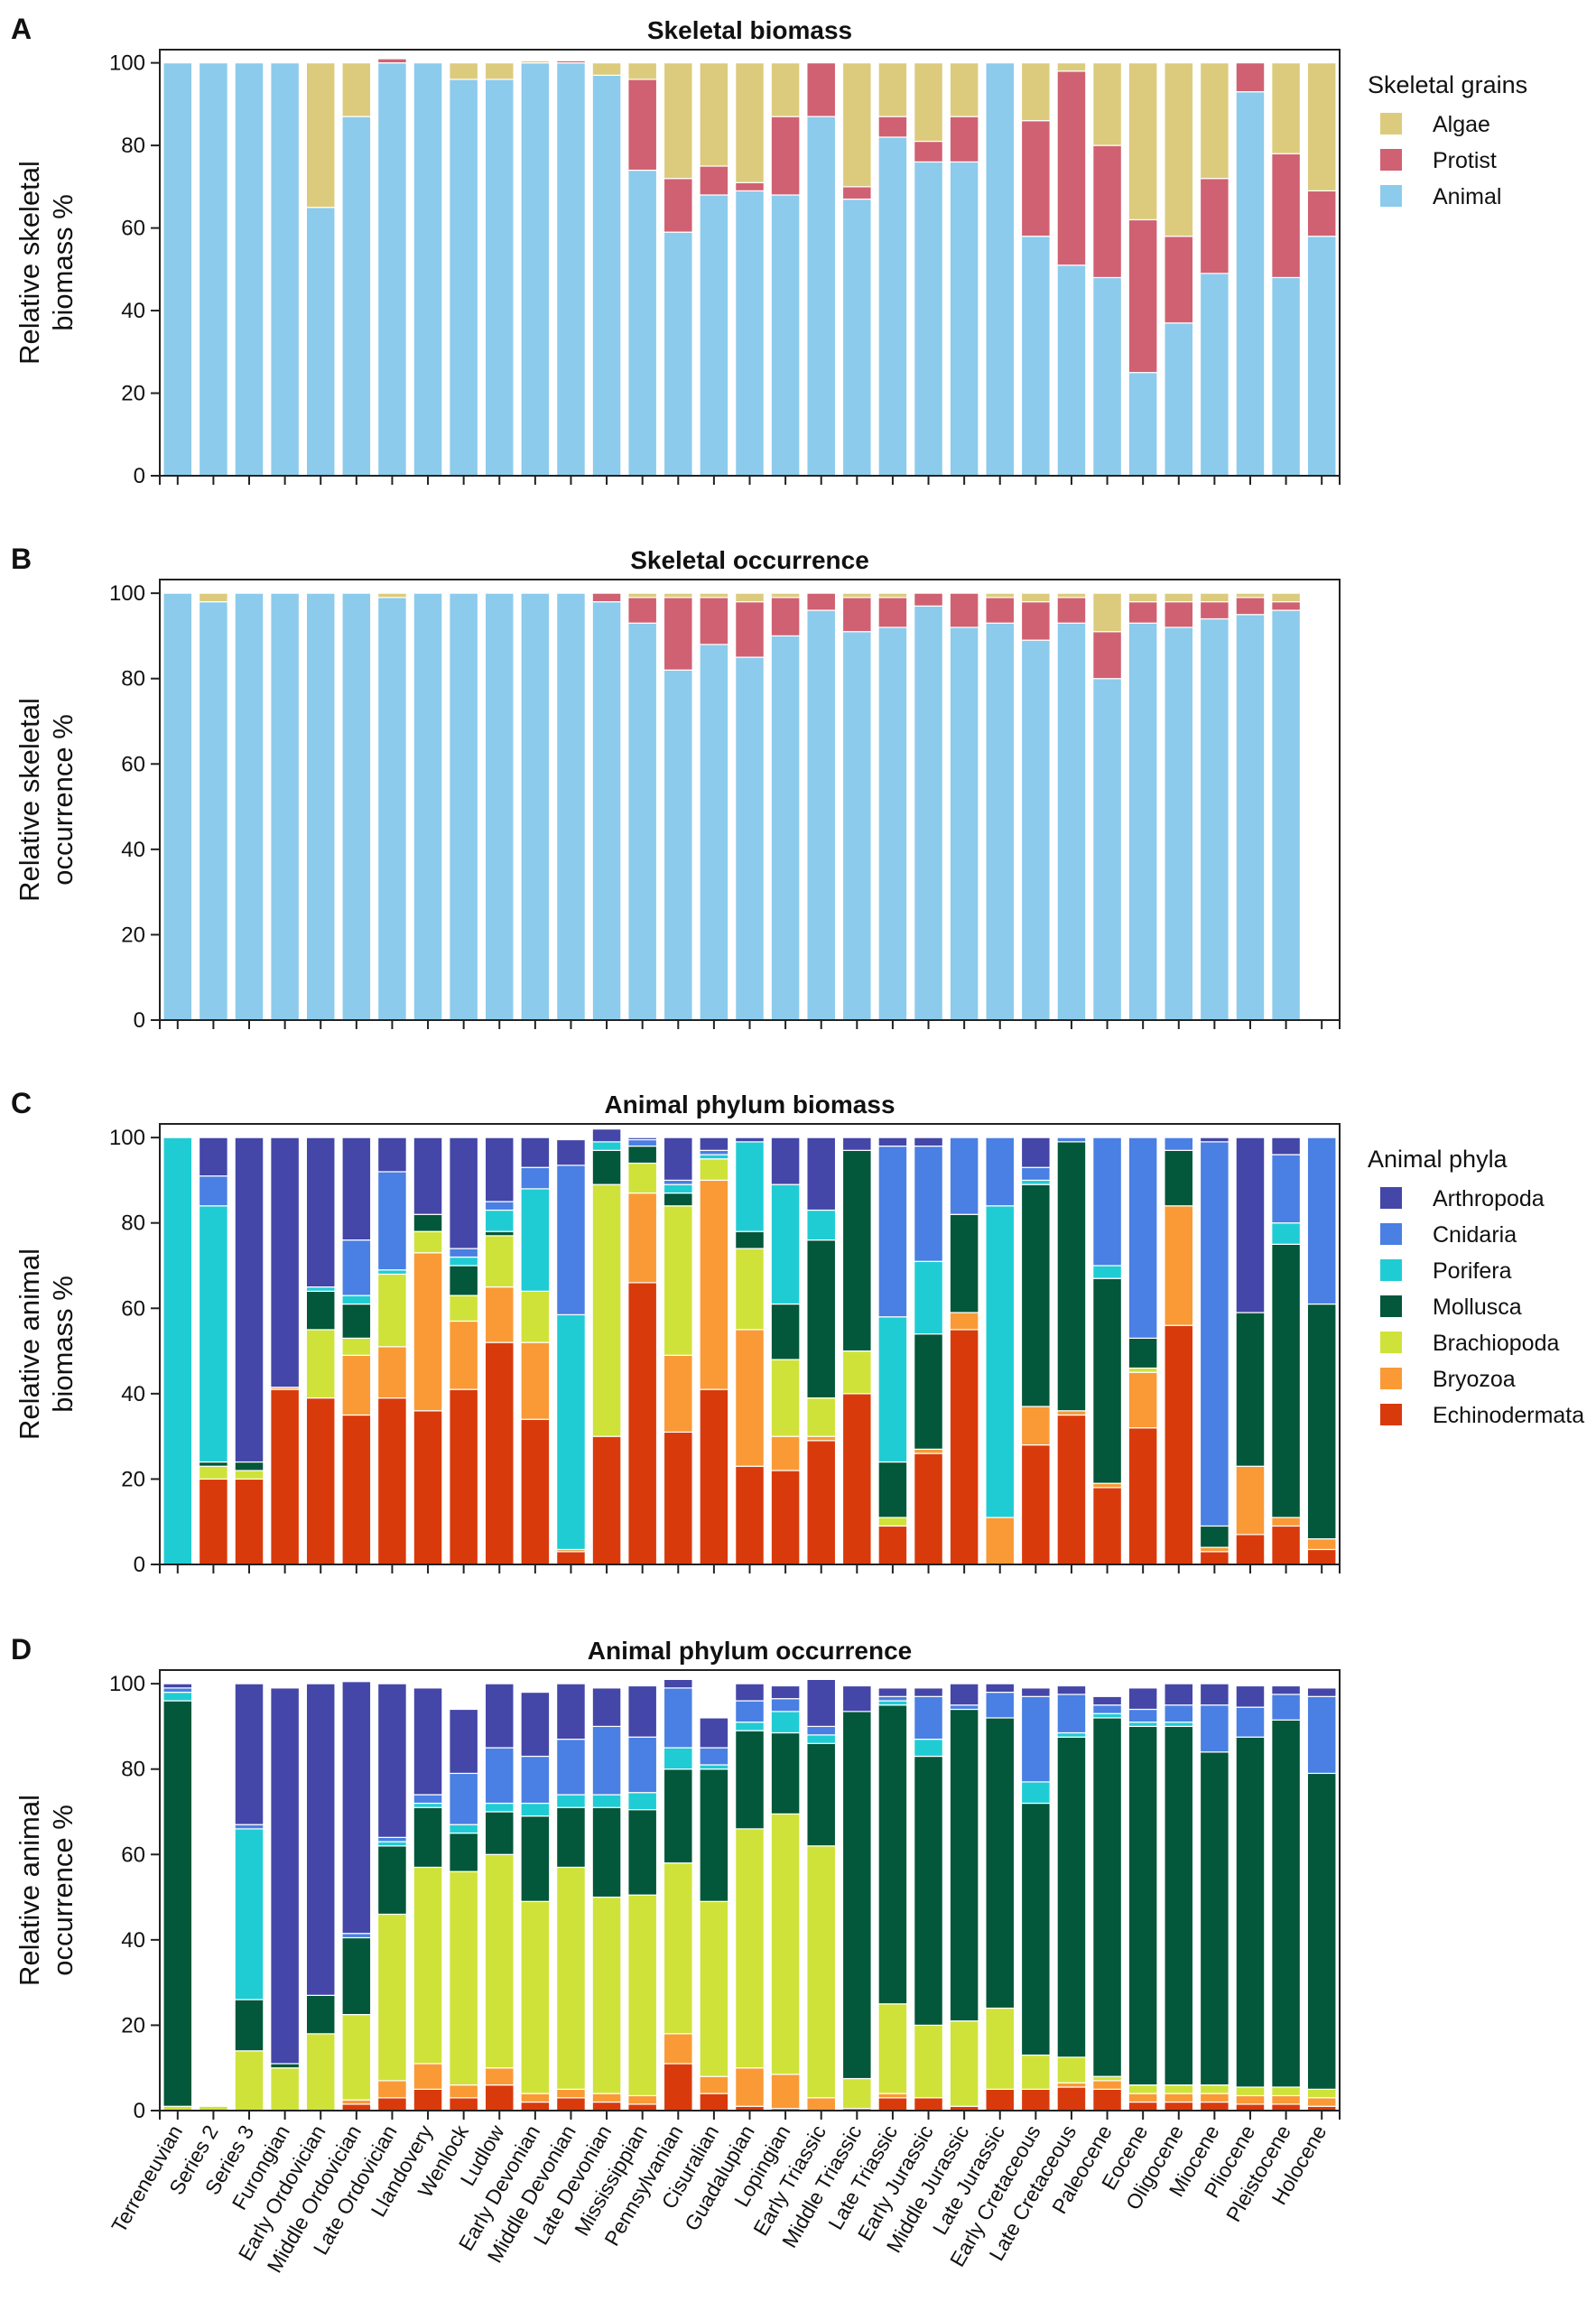 The height and width of the screenshot is (2311, 1596). Describe the element at coordinates (571, 1837) in the screenshot. I see `bar-d-middle-devonian-mollusca` at that location.